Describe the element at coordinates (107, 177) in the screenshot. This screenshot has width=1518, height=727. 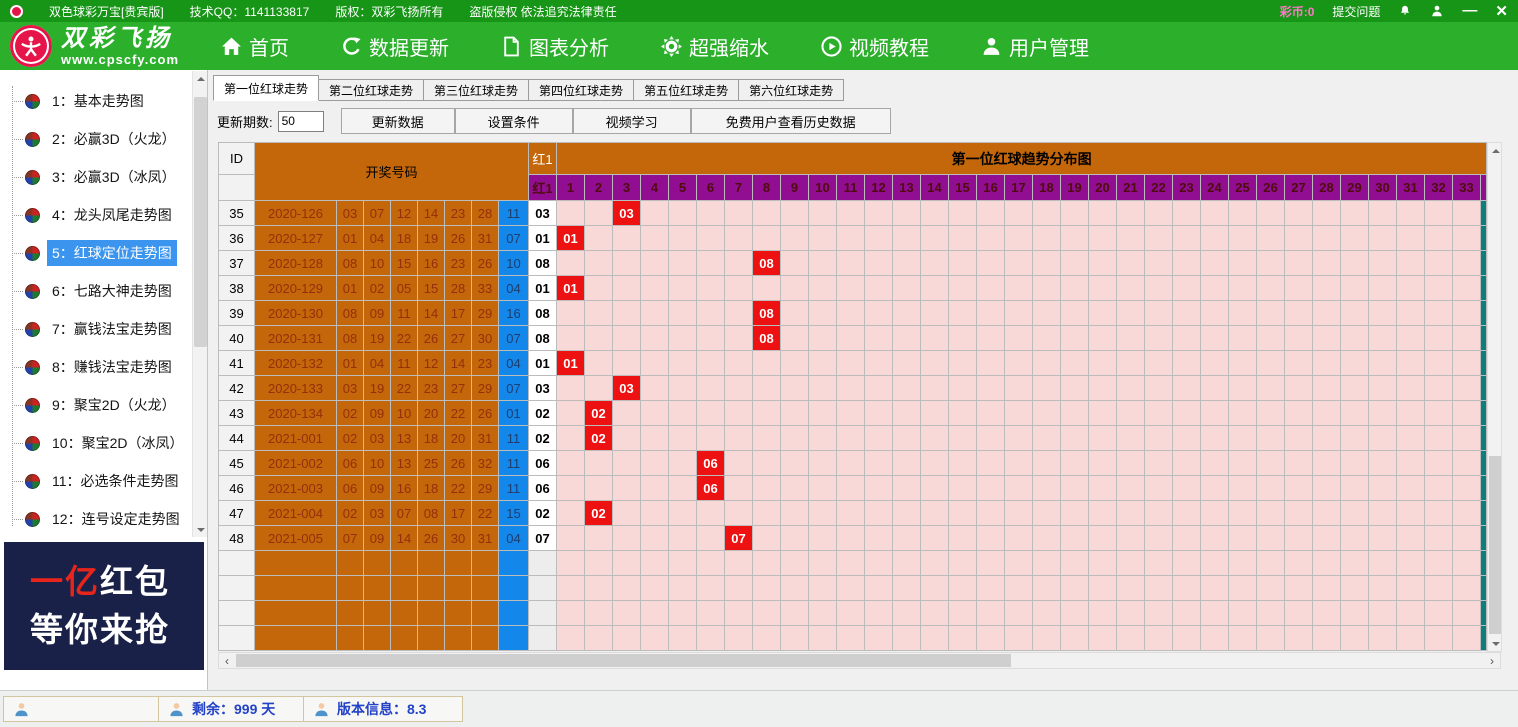
I see `sidebar-item-3: 3：必赢3D（冰凤）` at that location.